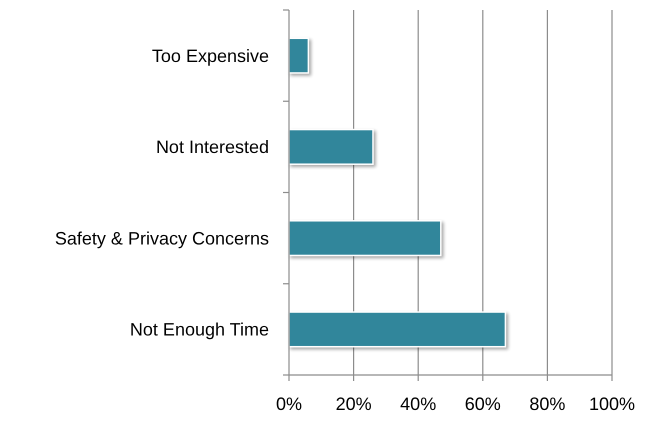  I want to click on x-tick-label: 20%, so click(354, 404).